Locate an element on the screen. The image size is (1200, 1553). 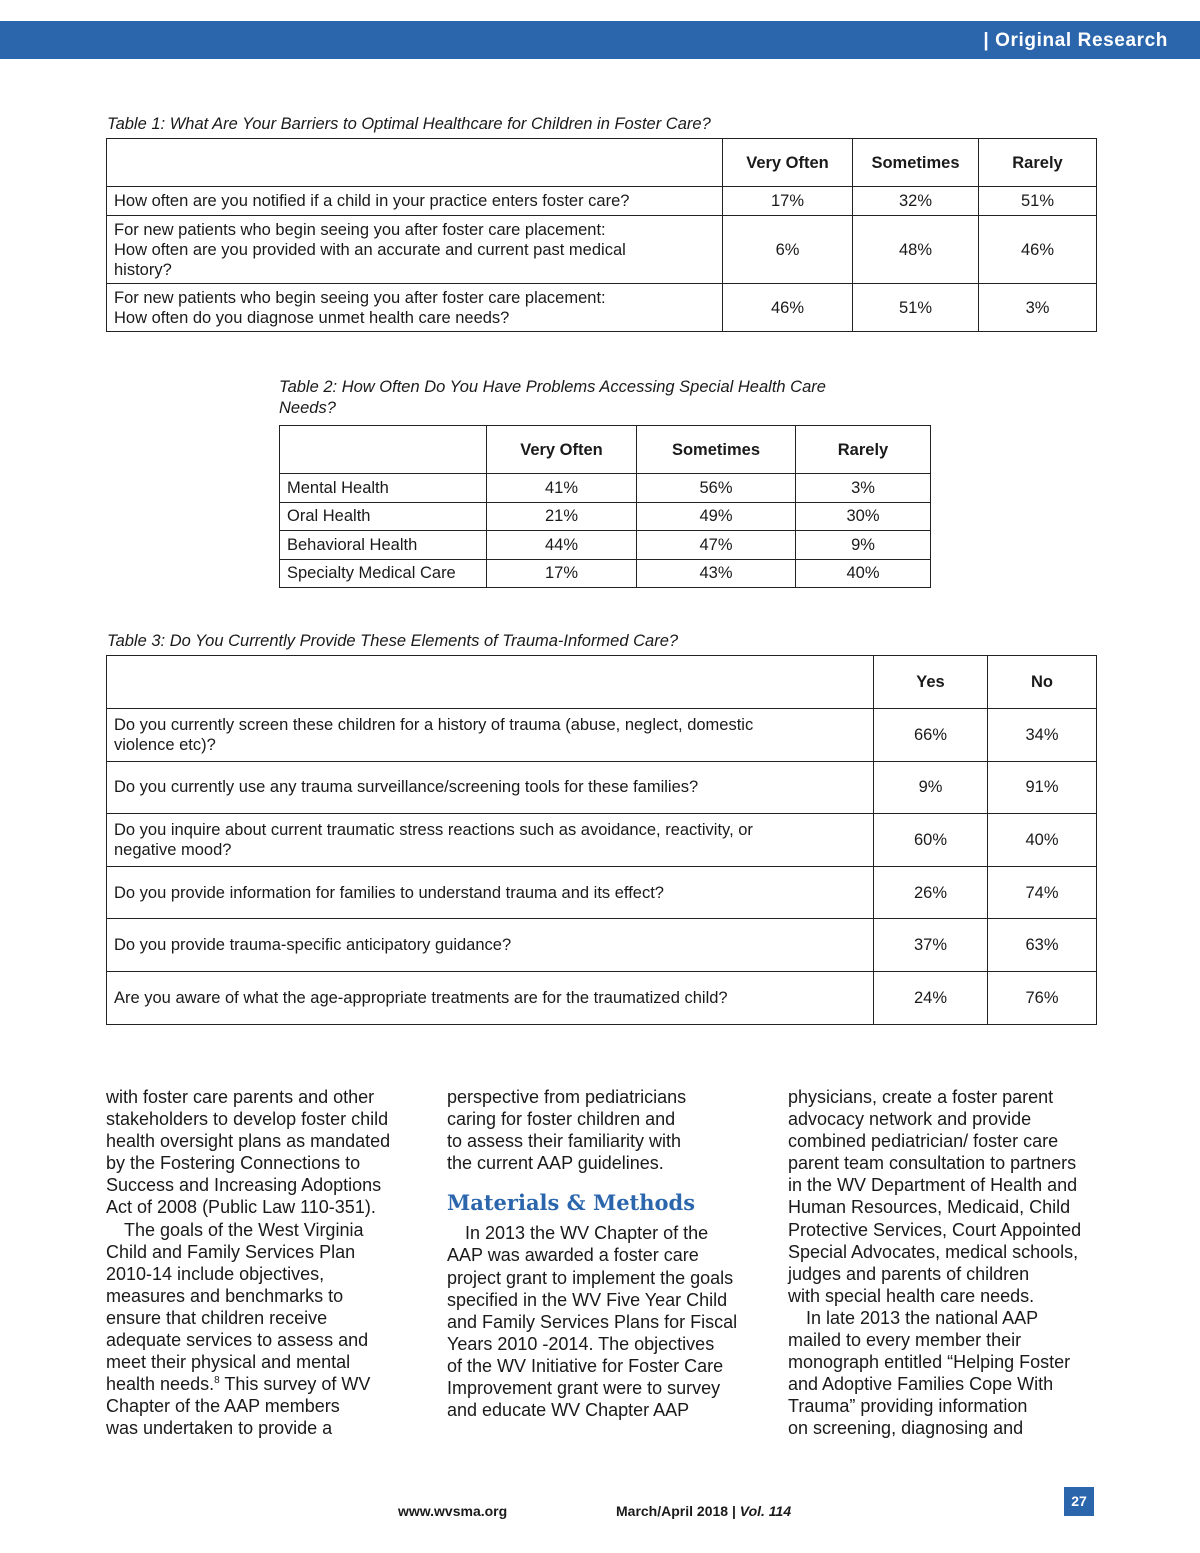
footer-site: www.wvsma.org is located at coordinates (453, 1511).